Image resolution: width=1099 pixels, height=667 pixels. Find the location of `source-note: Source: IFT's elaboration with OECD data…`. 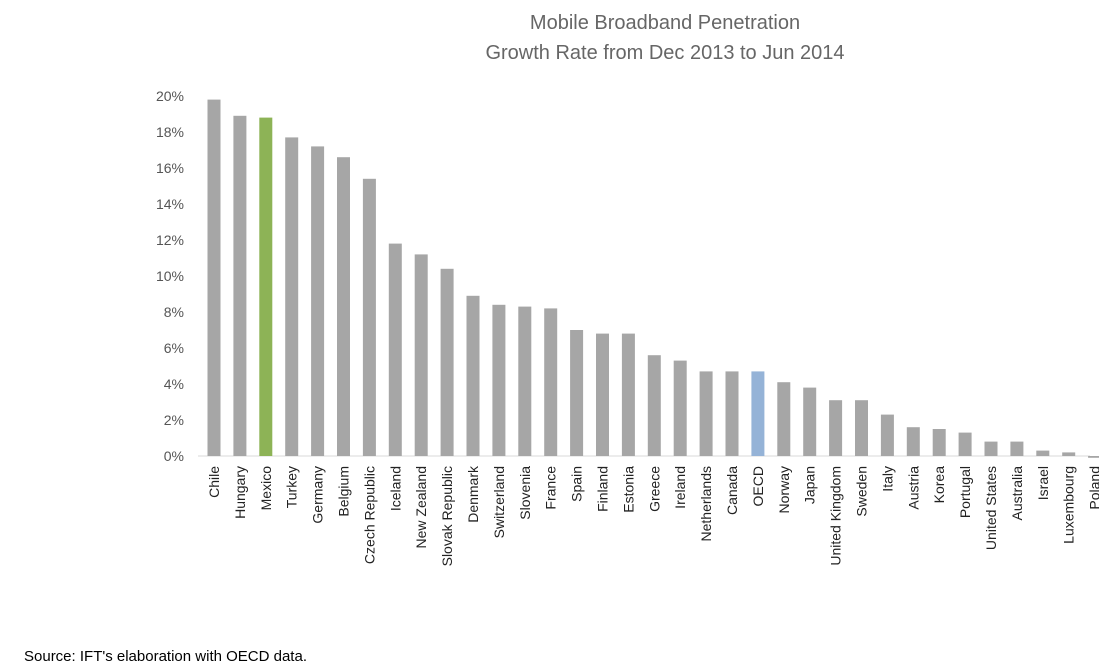

source-note: Source: IFT's elaboration with OECD data… is located at coordinates (165, 656).